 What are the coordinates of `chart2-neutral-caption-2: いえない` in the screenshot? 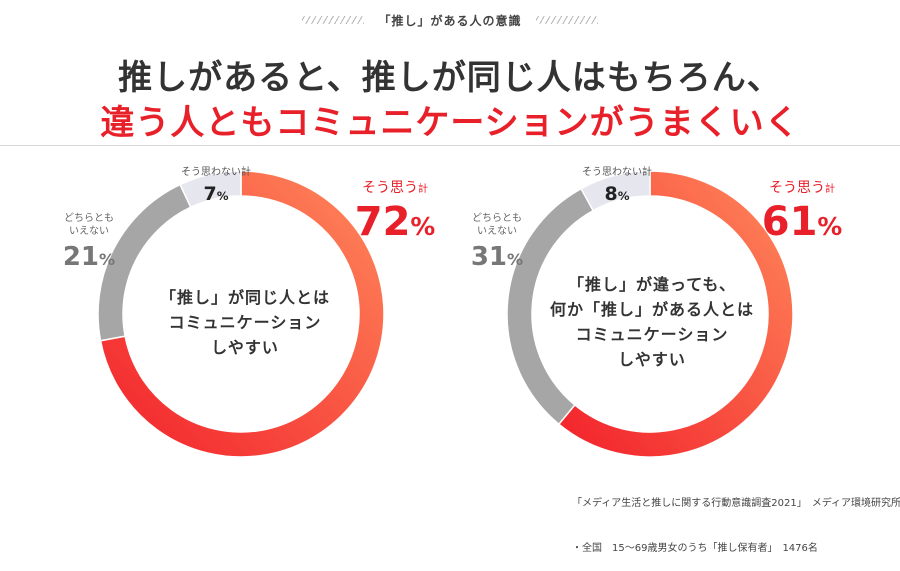 It's located at (497, 231).